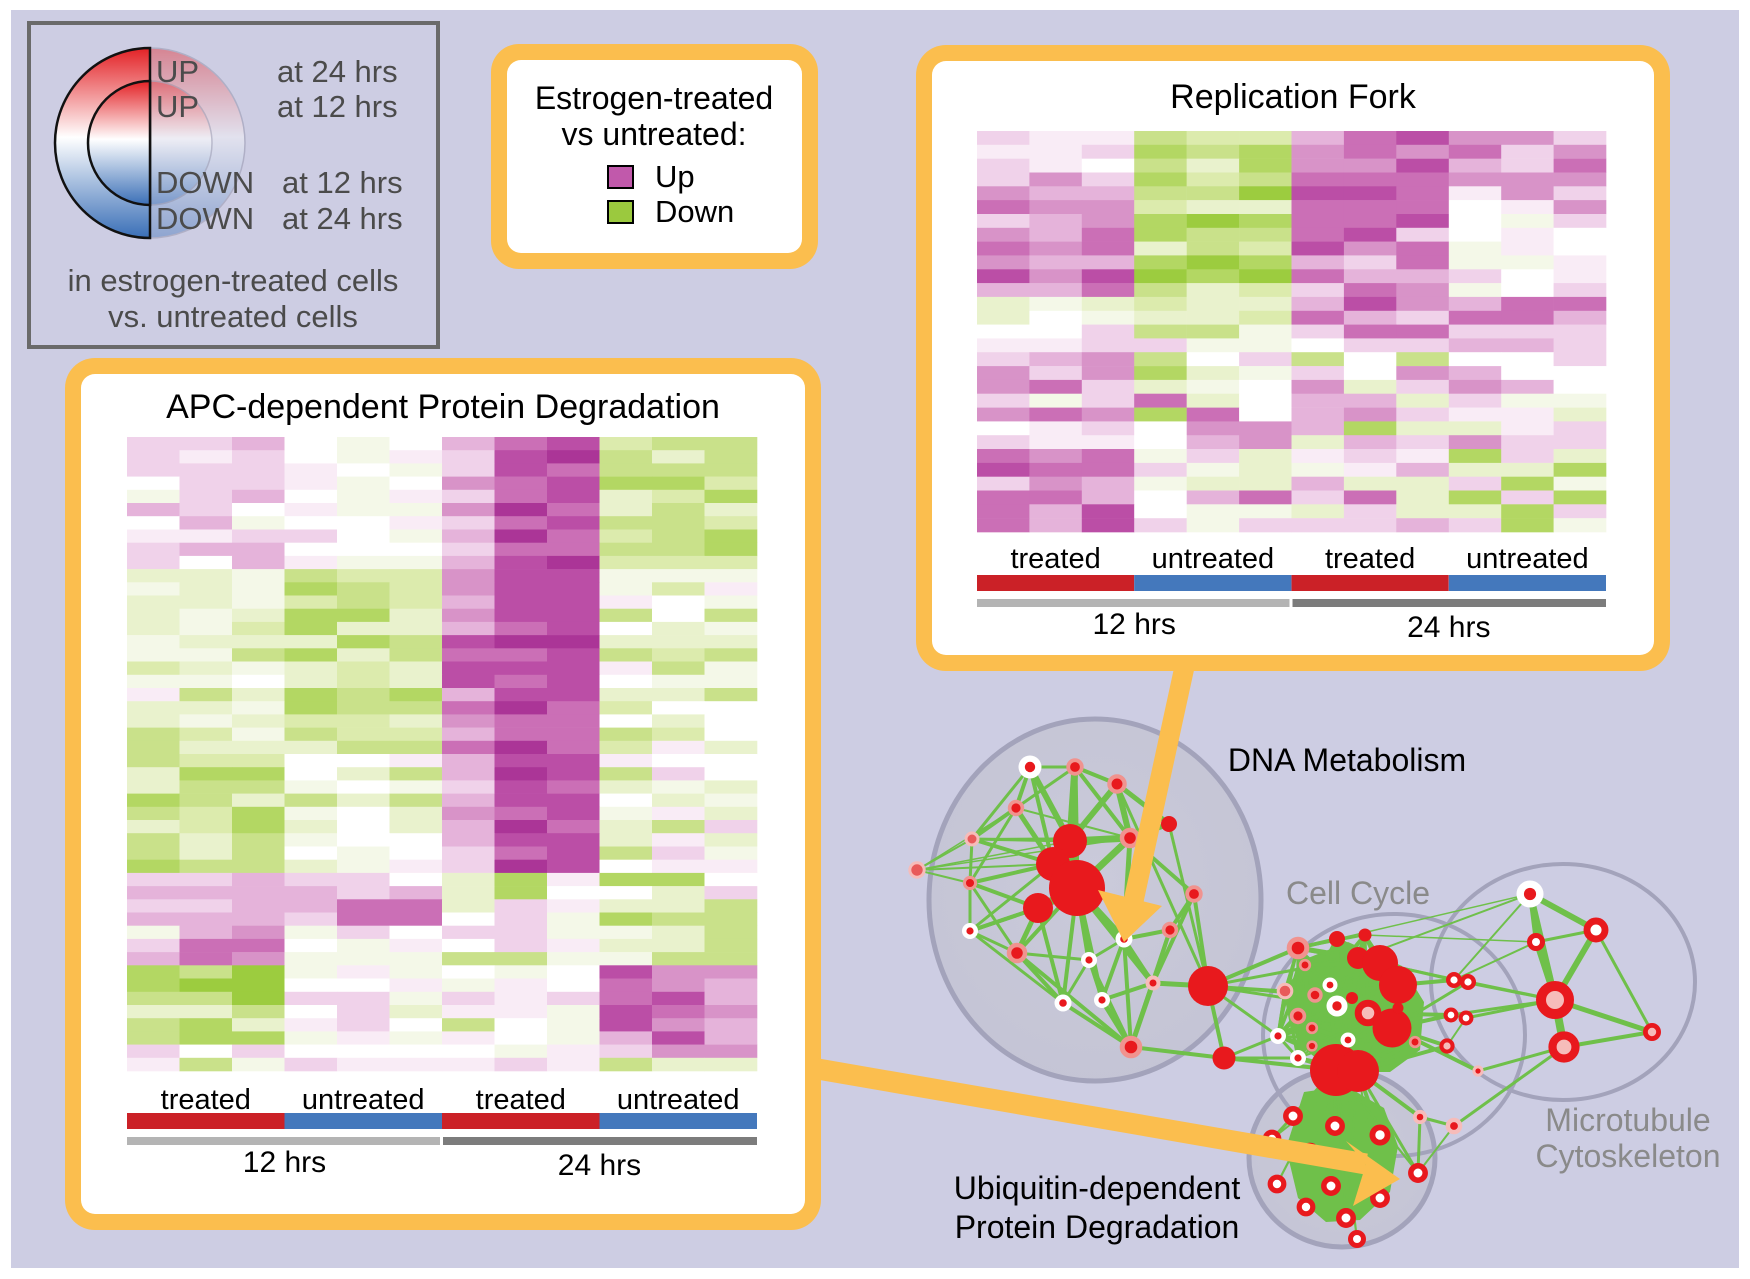 The height and width of the screenshot is (1279, 1750). Describe the element at coordinates (1097, 1227) in the screenshot. I see `svg-text: Protein Degradation` at that location.